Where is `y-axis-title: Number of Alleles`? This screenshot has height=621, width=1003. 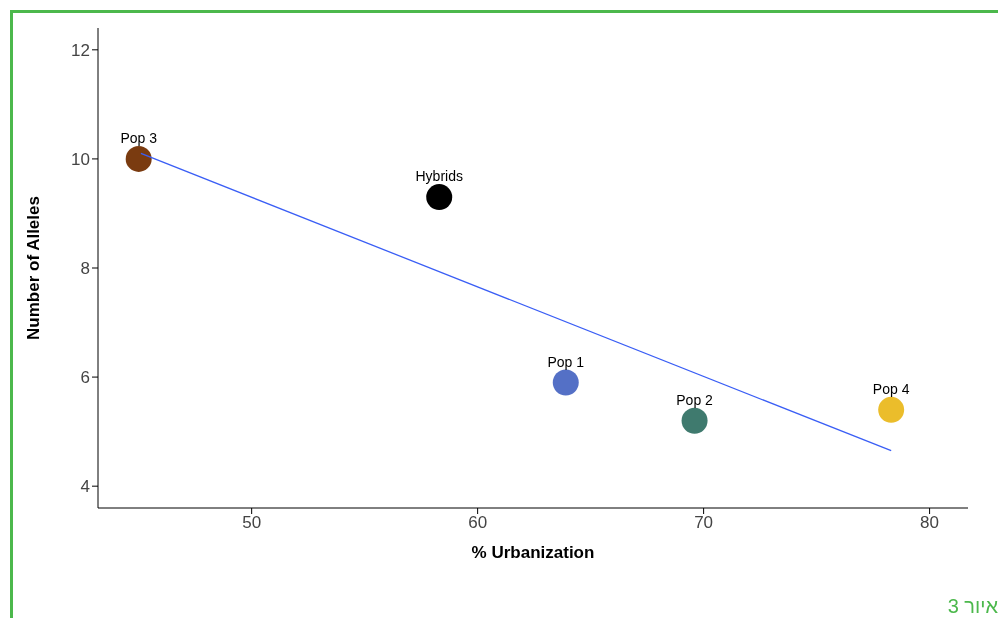
y-axis-title: Number of Alleles is located at coordinates (34, 268).